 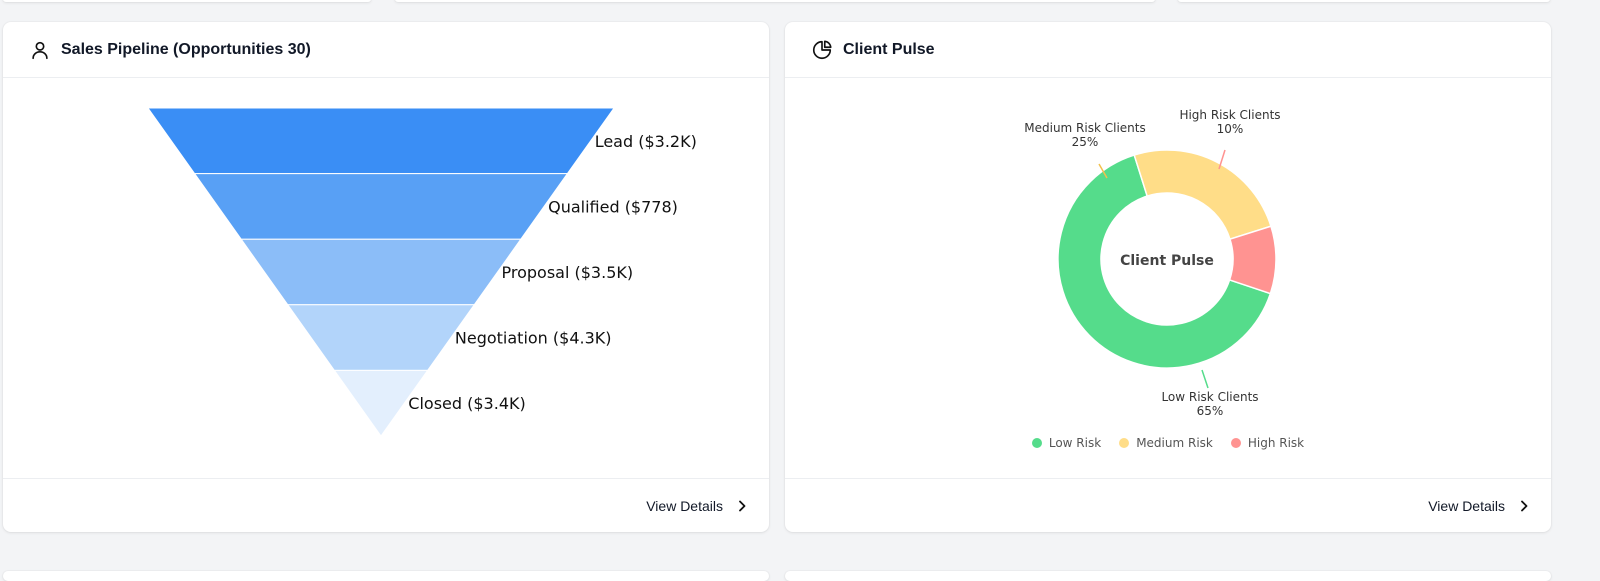 What do you see at coordinates (381, 337) in the screenshot?
I see `funnel-segment-negotiation` at bounding box center [381, 337].